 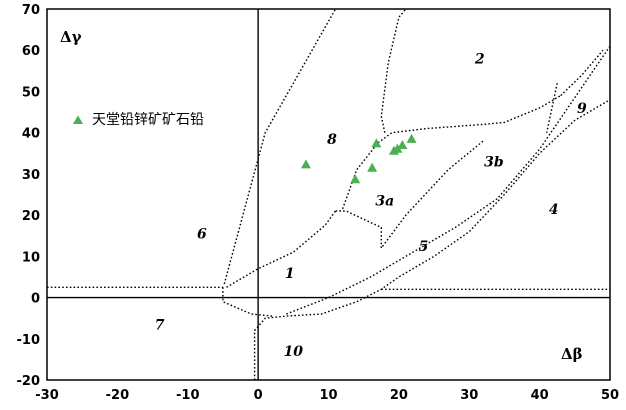 I want to click on region-label-3a: 3a, so click(x=384, y=202).